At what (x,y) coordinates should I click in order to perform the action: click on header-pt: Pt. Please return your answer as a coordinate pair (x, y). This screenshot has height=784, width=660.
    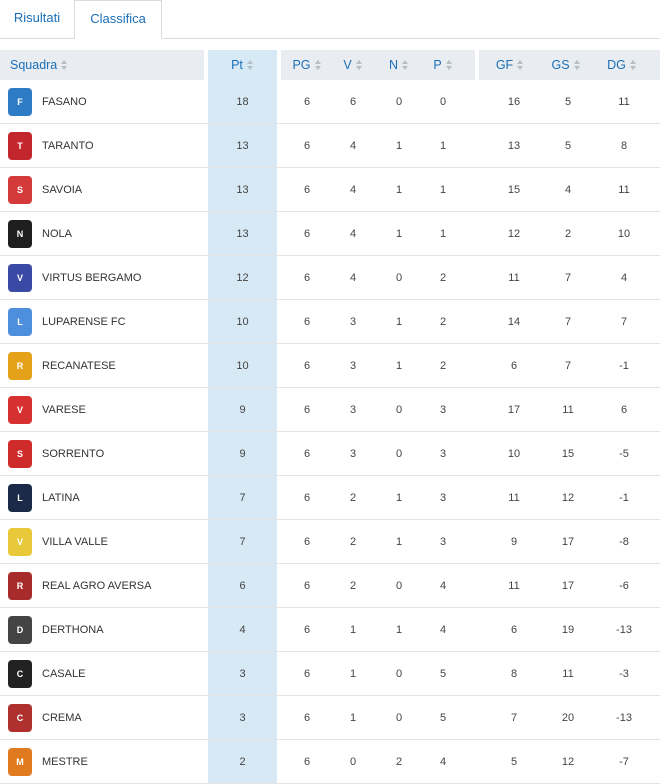
    Looking at the image, I should click on (242, 65).